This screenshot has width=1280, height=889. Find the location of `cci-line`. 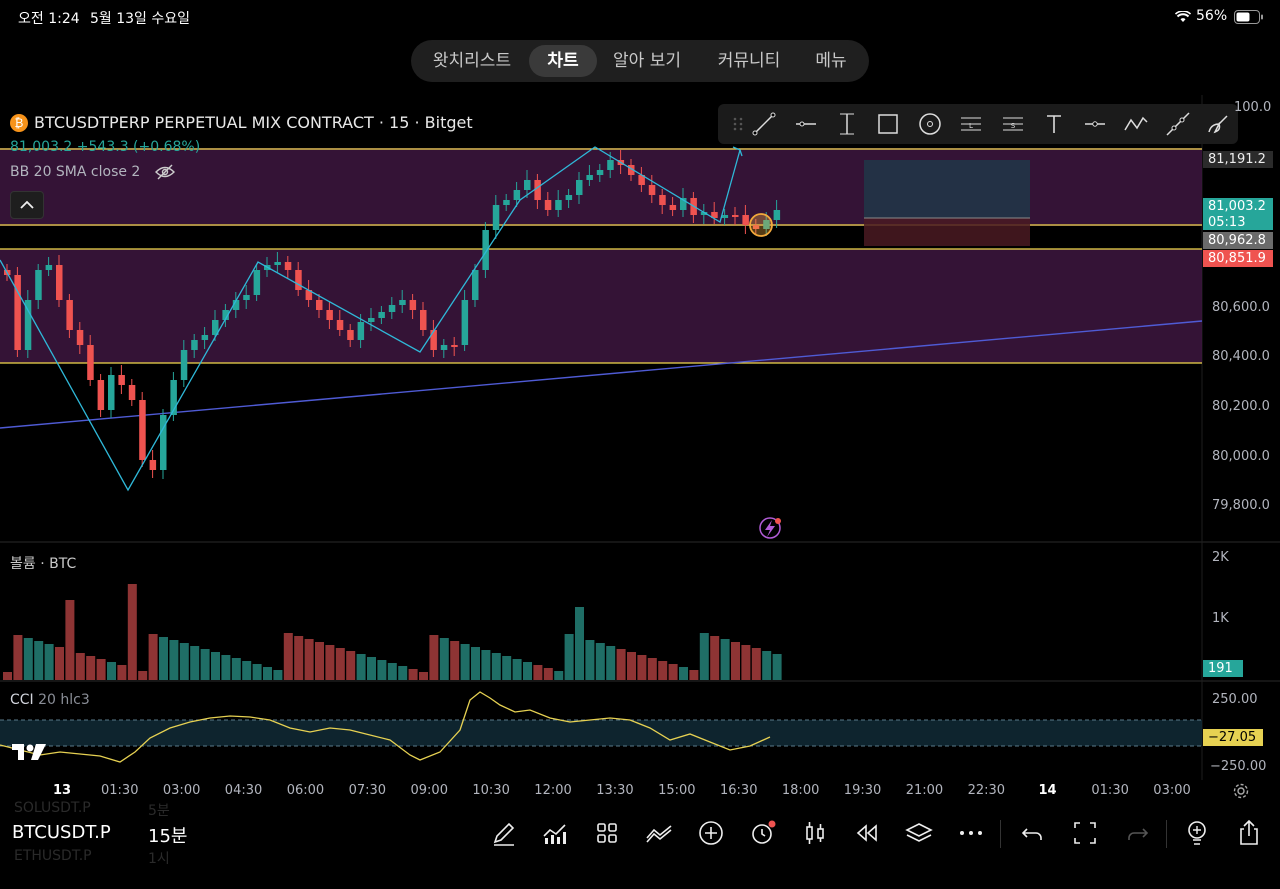

cci-line is located at coordinates (385, 727).